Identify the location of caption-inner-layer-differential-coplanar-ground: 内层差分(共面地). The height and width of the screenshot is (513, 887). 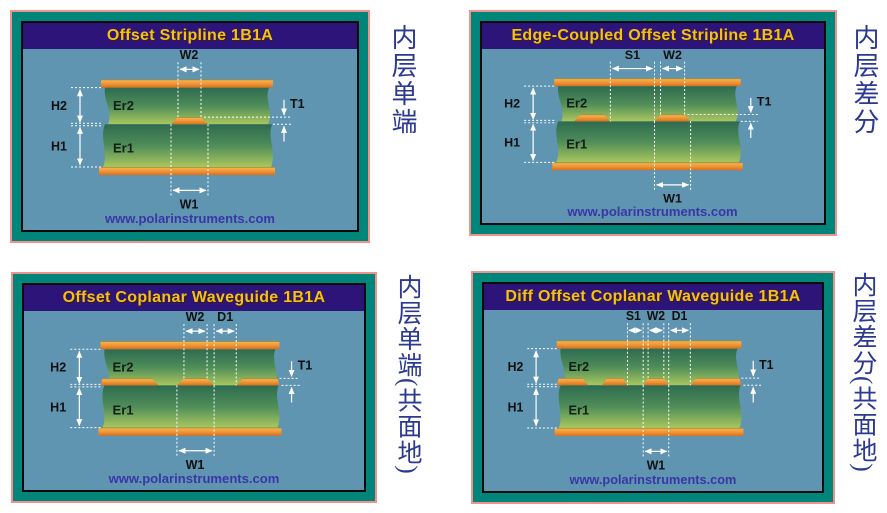
(862, 372).